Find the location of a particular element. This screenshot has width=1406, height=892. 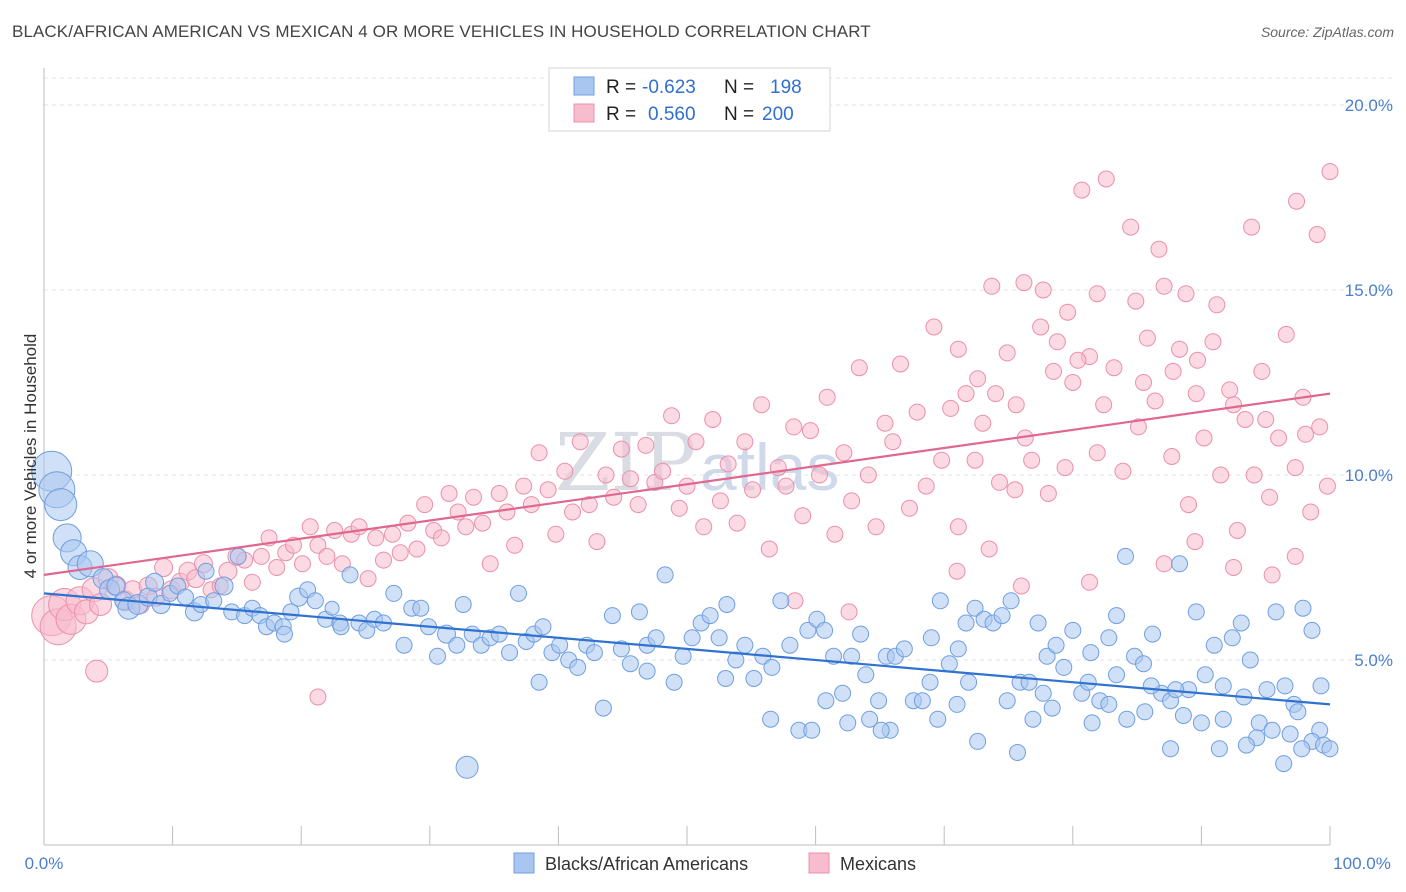

trend-line-blacks is located at coordinates (687, 649).